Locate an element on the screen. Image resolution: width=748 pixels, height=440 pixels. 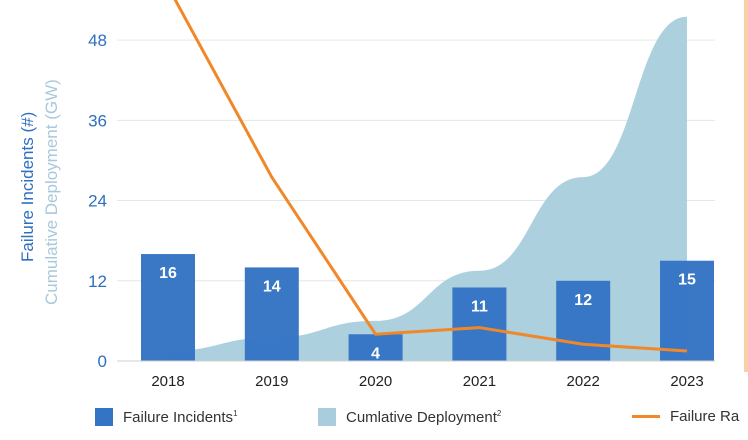
right-axis-edge is located at coordinates (746, 186).